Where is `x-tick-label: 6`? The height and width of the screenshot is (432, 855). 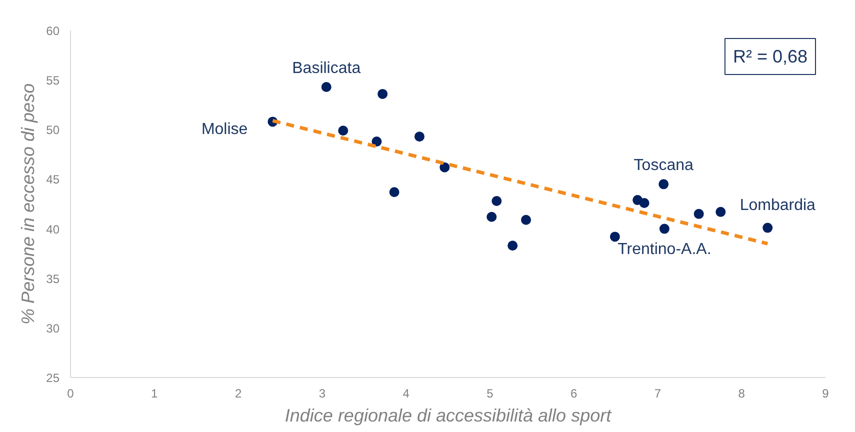 x-tick-label: 6 is located at coordinates (574, 393).